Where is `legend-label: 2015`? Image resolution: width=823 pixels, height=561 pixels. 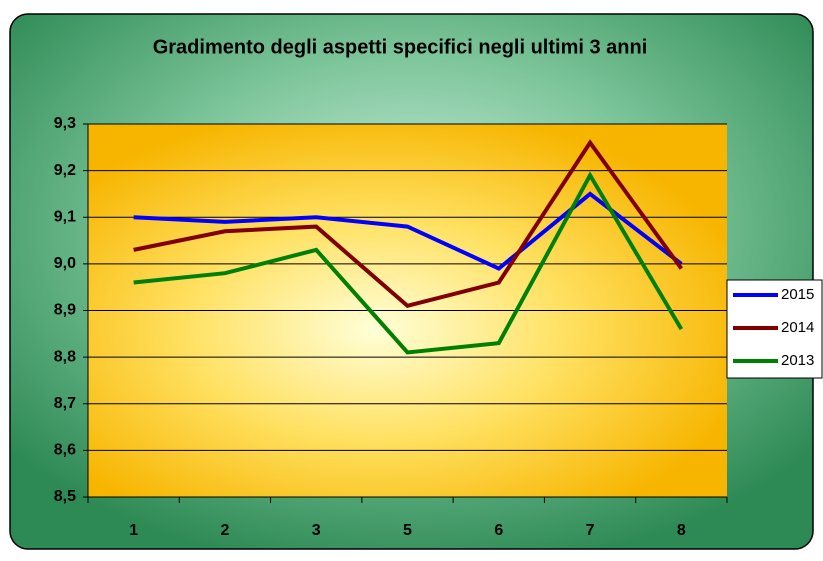 legend-label: 2015 is located at coordinates (797, 294).